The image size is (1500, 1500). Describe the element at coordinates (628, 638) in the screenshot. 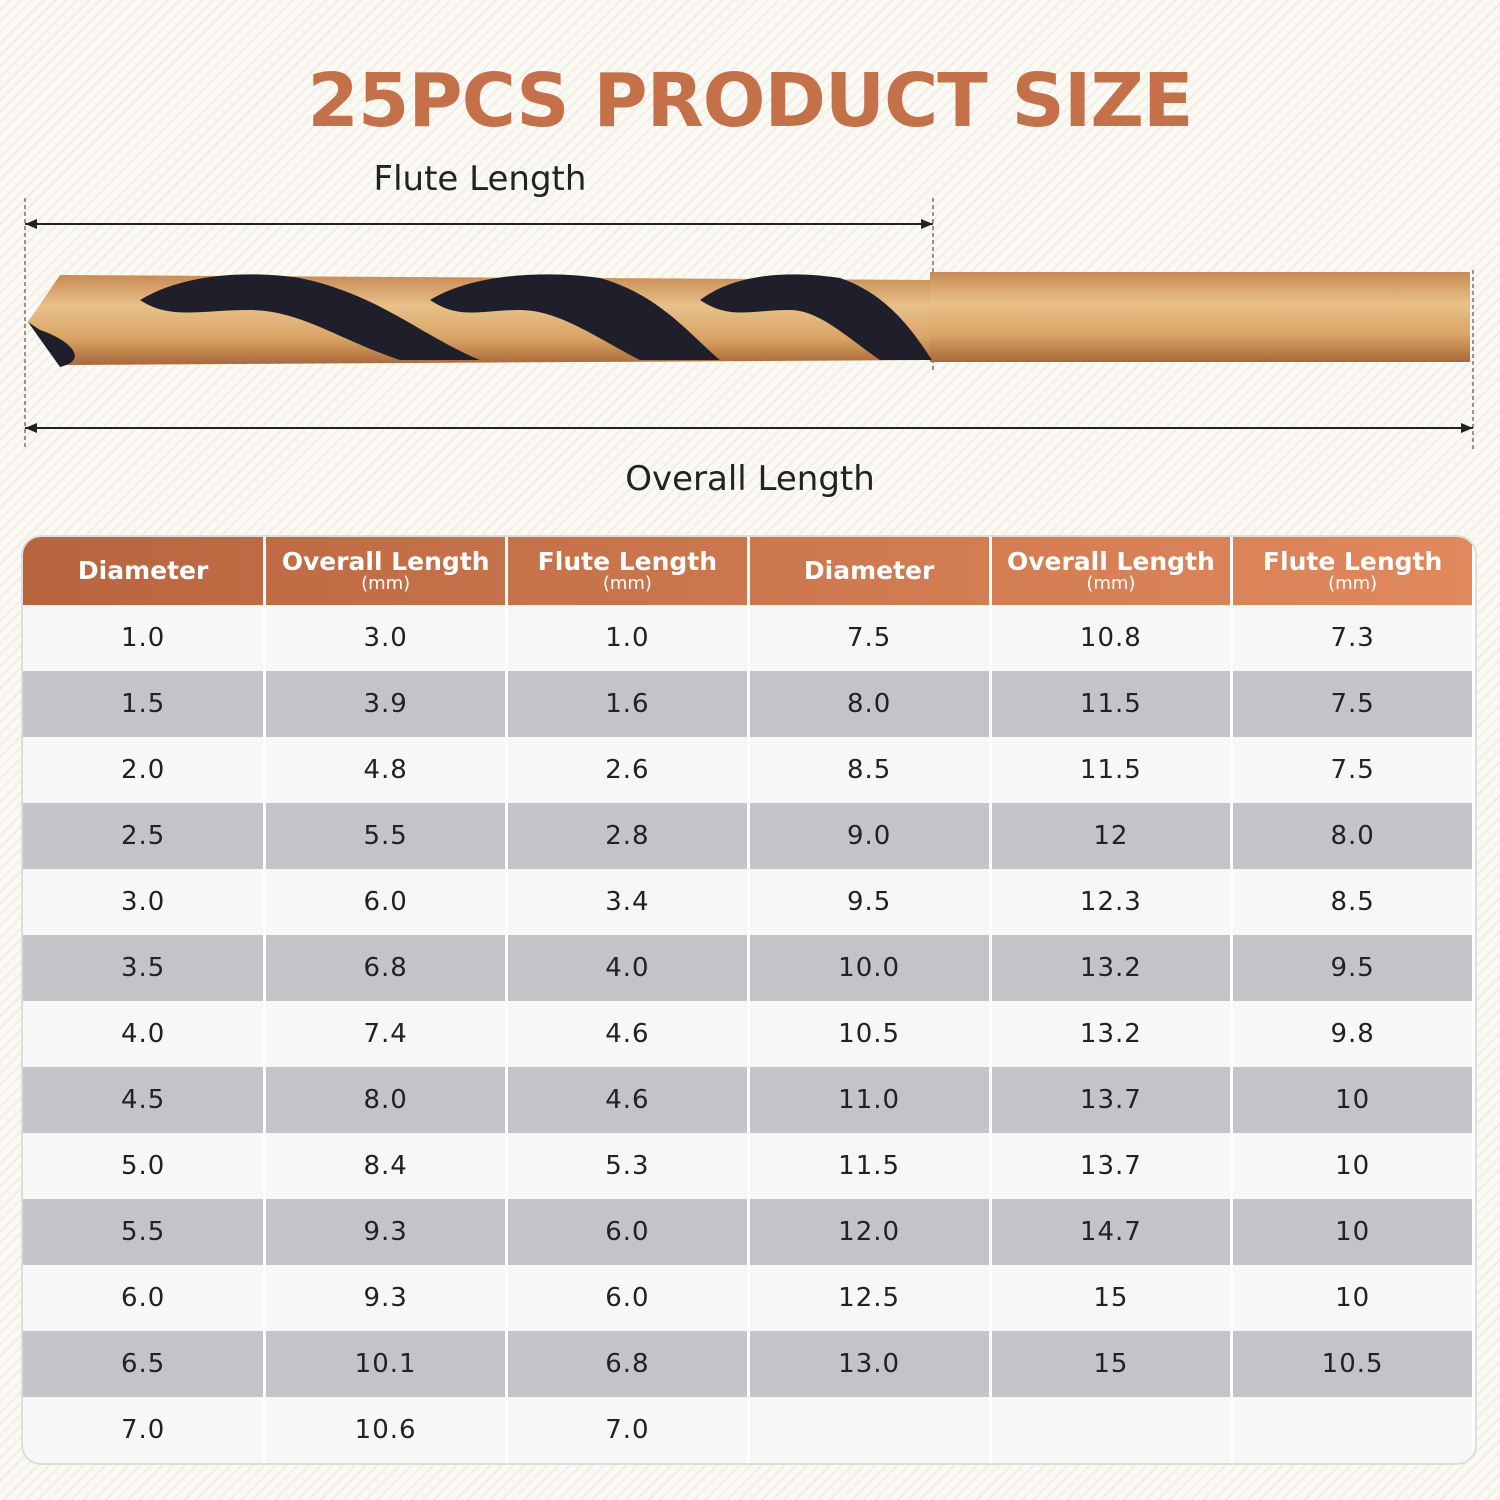

I see `table-cell: 1.0` at that location.